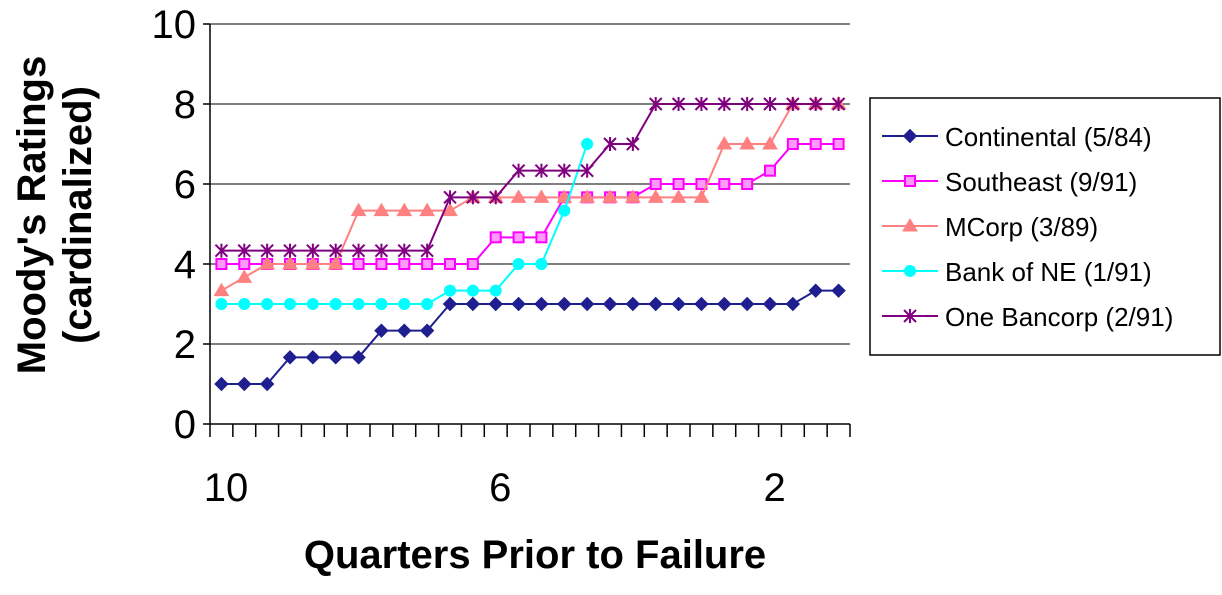 The height and width of the screenshot is (595, 1222). Describe the element at coordinates (185, 345) in the screenshot. I see `y-tick-label: 2` at that location.